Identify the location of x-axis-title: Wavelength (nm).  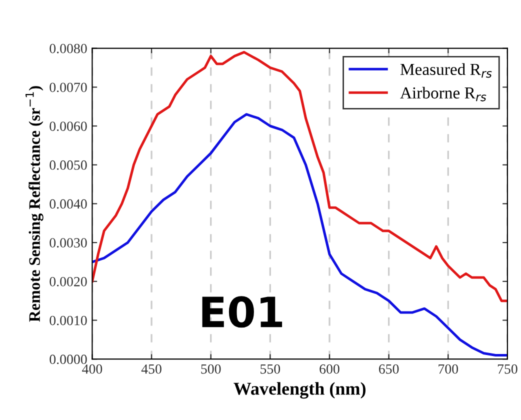
(300, 390).